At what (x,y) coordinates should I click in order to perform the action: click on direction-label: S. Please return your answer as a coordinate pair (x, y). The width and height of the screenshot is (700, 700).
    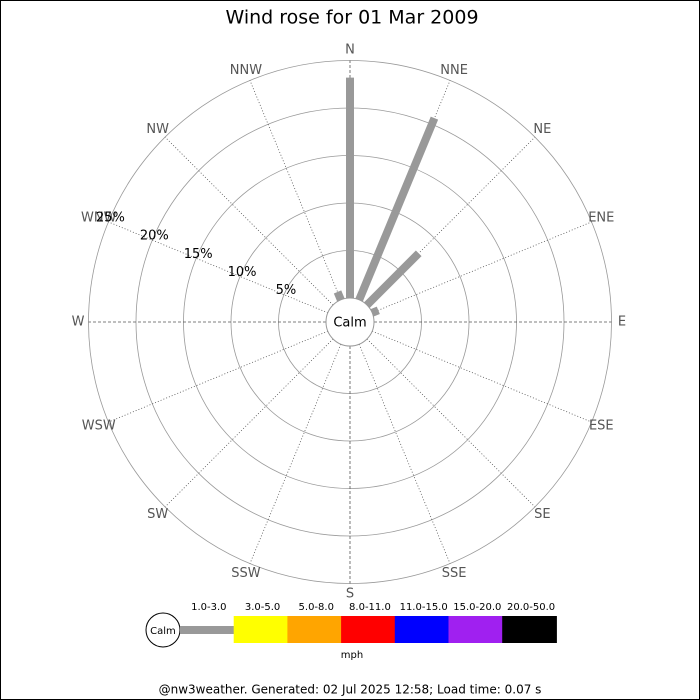
    Looking at the image, I should click on (350, 594).